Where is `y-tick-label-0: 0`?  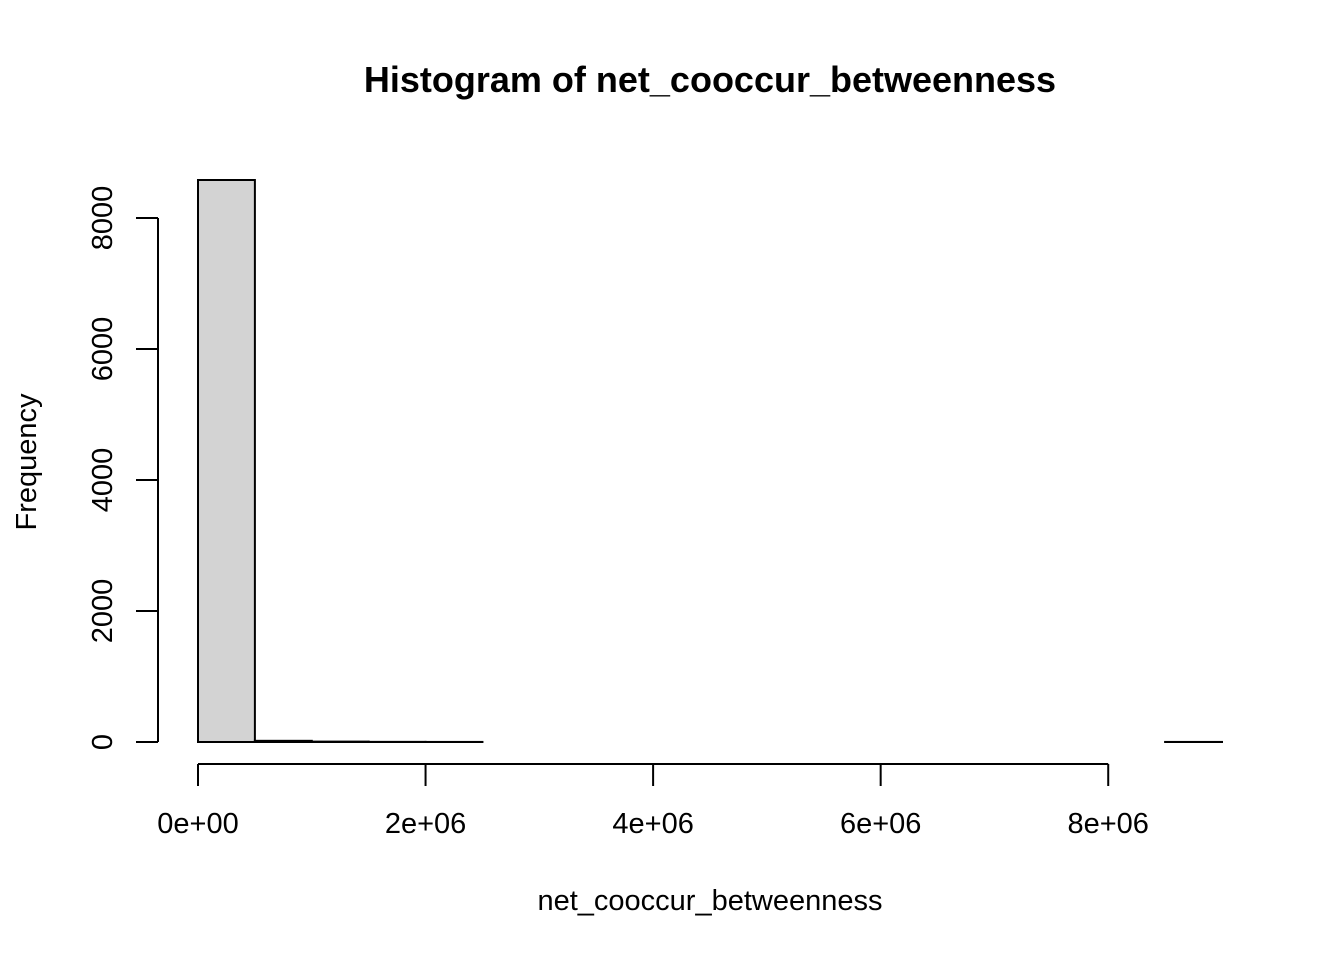
y-tick-label-0: 0 is located at coordinates (103, 742).